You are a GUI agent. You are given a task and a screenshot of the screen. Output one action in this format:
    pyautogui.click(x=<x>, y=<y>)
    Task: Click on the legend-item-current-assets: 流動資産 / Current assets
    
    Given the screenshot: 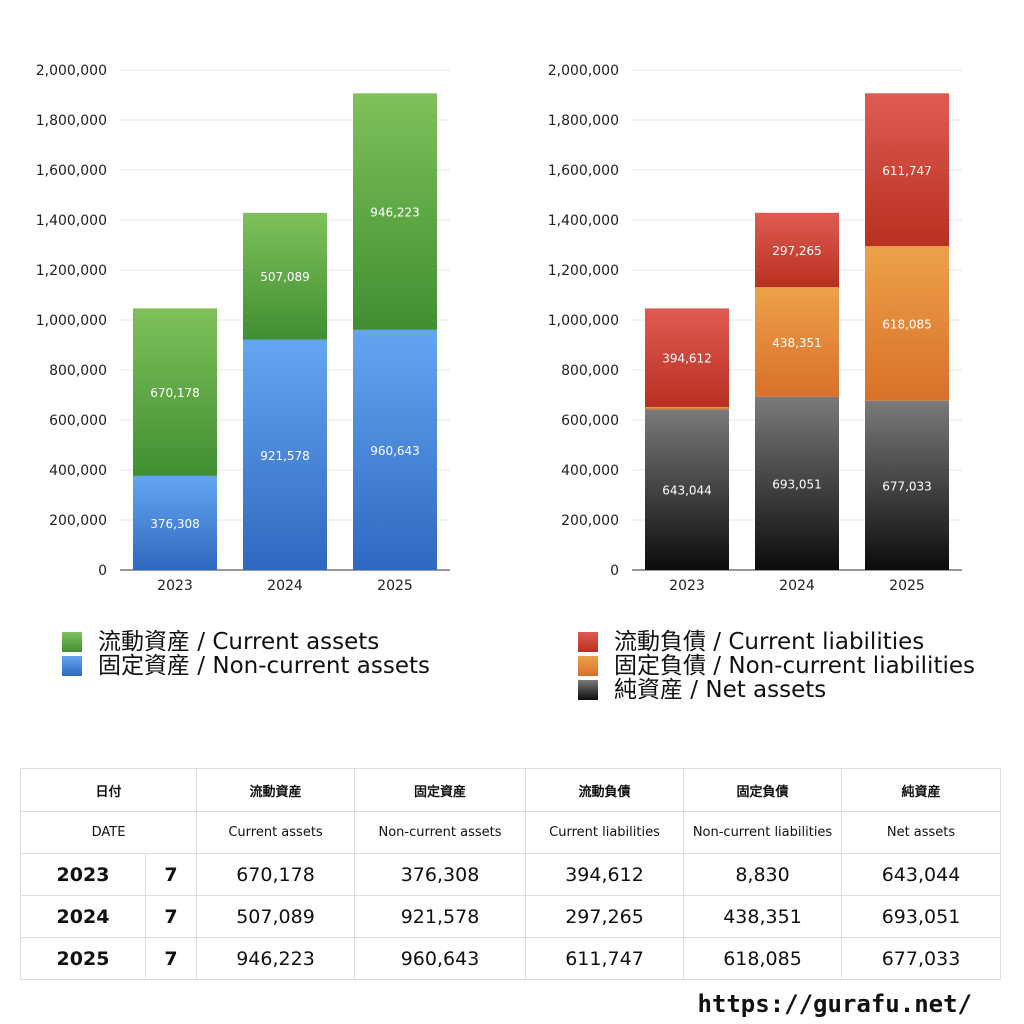 What is the action you would take?
    pyautogui.click(x=246, y=642)
    